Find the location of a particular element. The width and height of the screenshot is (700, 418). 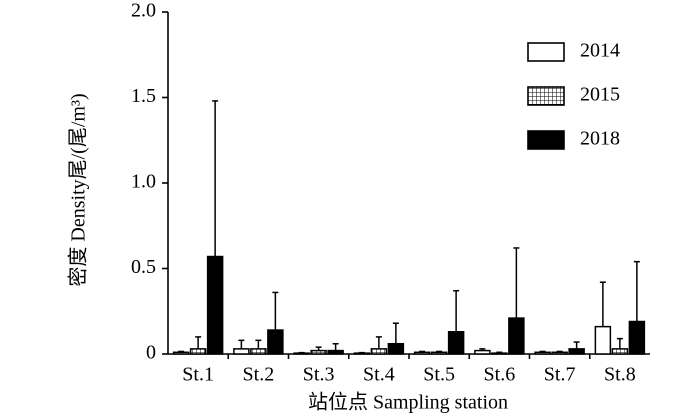

y-tick-label: 0 is located at coordinates (151, 353).